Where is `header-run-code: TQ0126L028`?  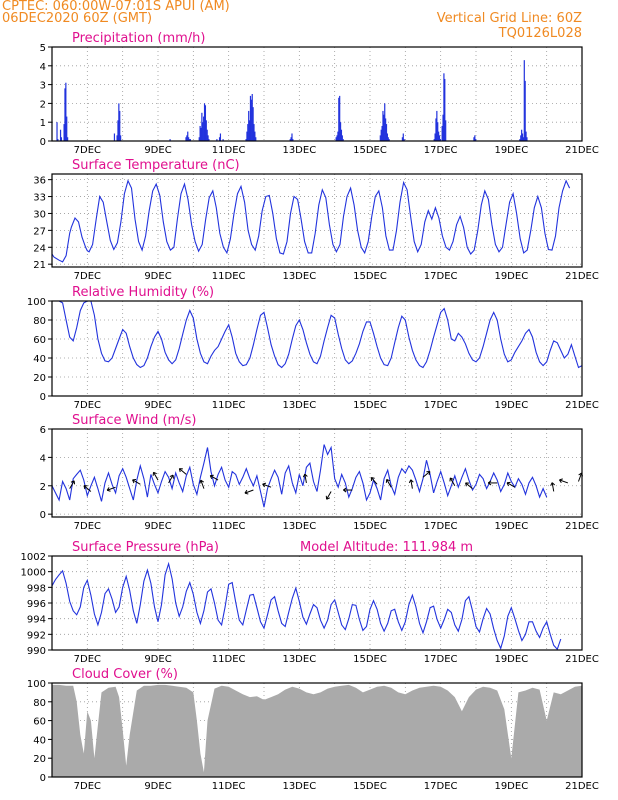
header-run-code: TQ0126L028 is located at coordinates (540, 33).